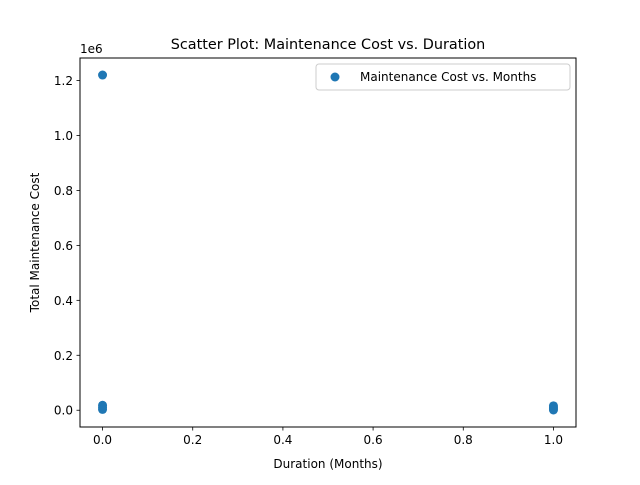 The height and width of the screenshot is (485, 640). Describe the element at coordinates (63, 411) in the screenshot. I see `y-tick-label: 0.0` at that location.